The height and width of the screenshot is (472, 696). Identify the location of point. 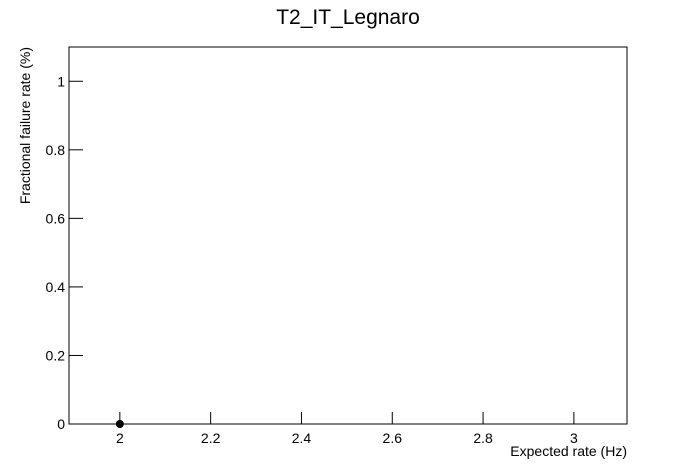
(119, 424).